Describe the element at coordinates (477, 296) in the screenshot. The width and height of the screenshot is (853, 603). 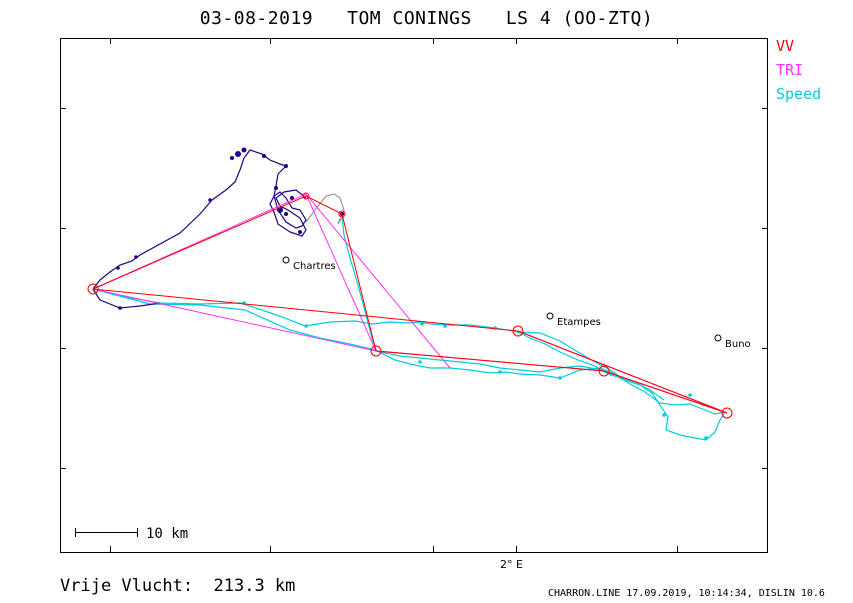
I see `speed-track-leg` at that location.